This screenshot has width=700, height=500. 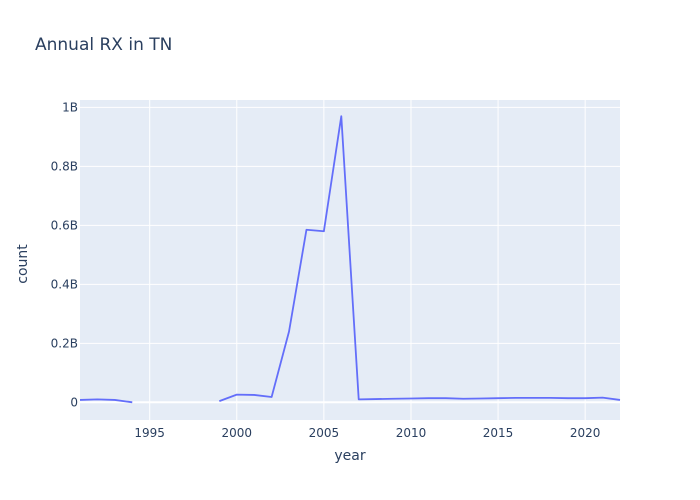 What do you see at coordinates (23, 264) in the screenshot?
I see `y-axis-title: count` at bounding box center [23, 264].